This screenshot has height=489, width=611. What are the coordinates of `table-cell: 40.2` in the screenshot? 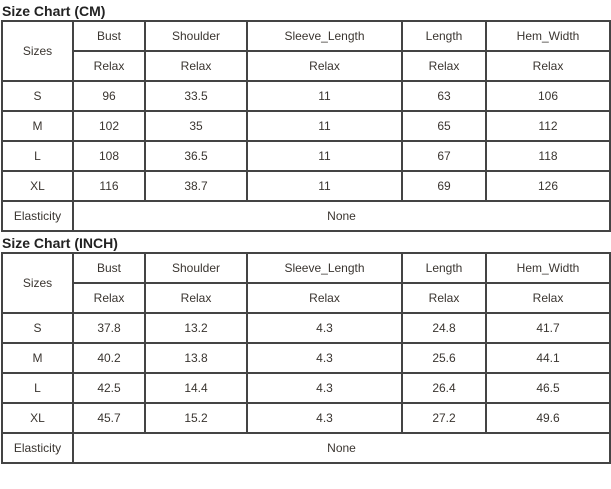 It's located at (109, 358).